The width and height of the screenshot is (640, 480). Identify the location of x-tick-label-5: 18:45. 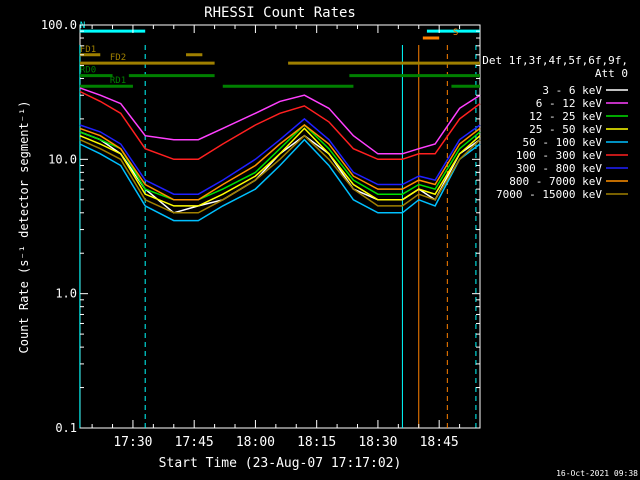
(439, 442).